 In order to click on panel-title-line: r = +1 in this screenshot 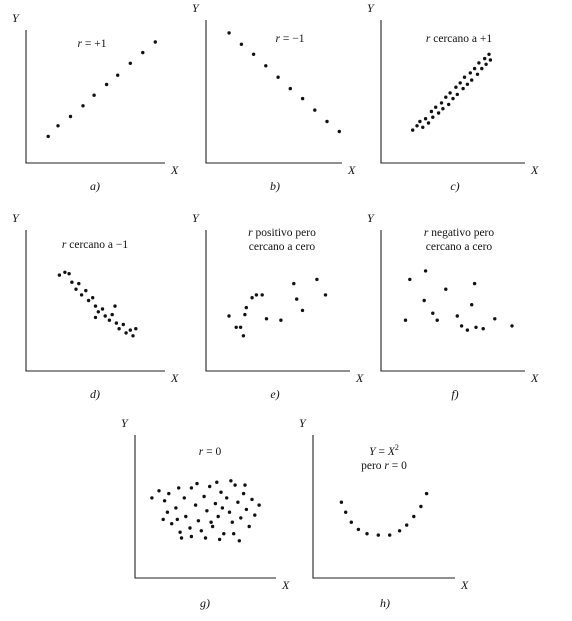, I will do `click(92, 44)`.